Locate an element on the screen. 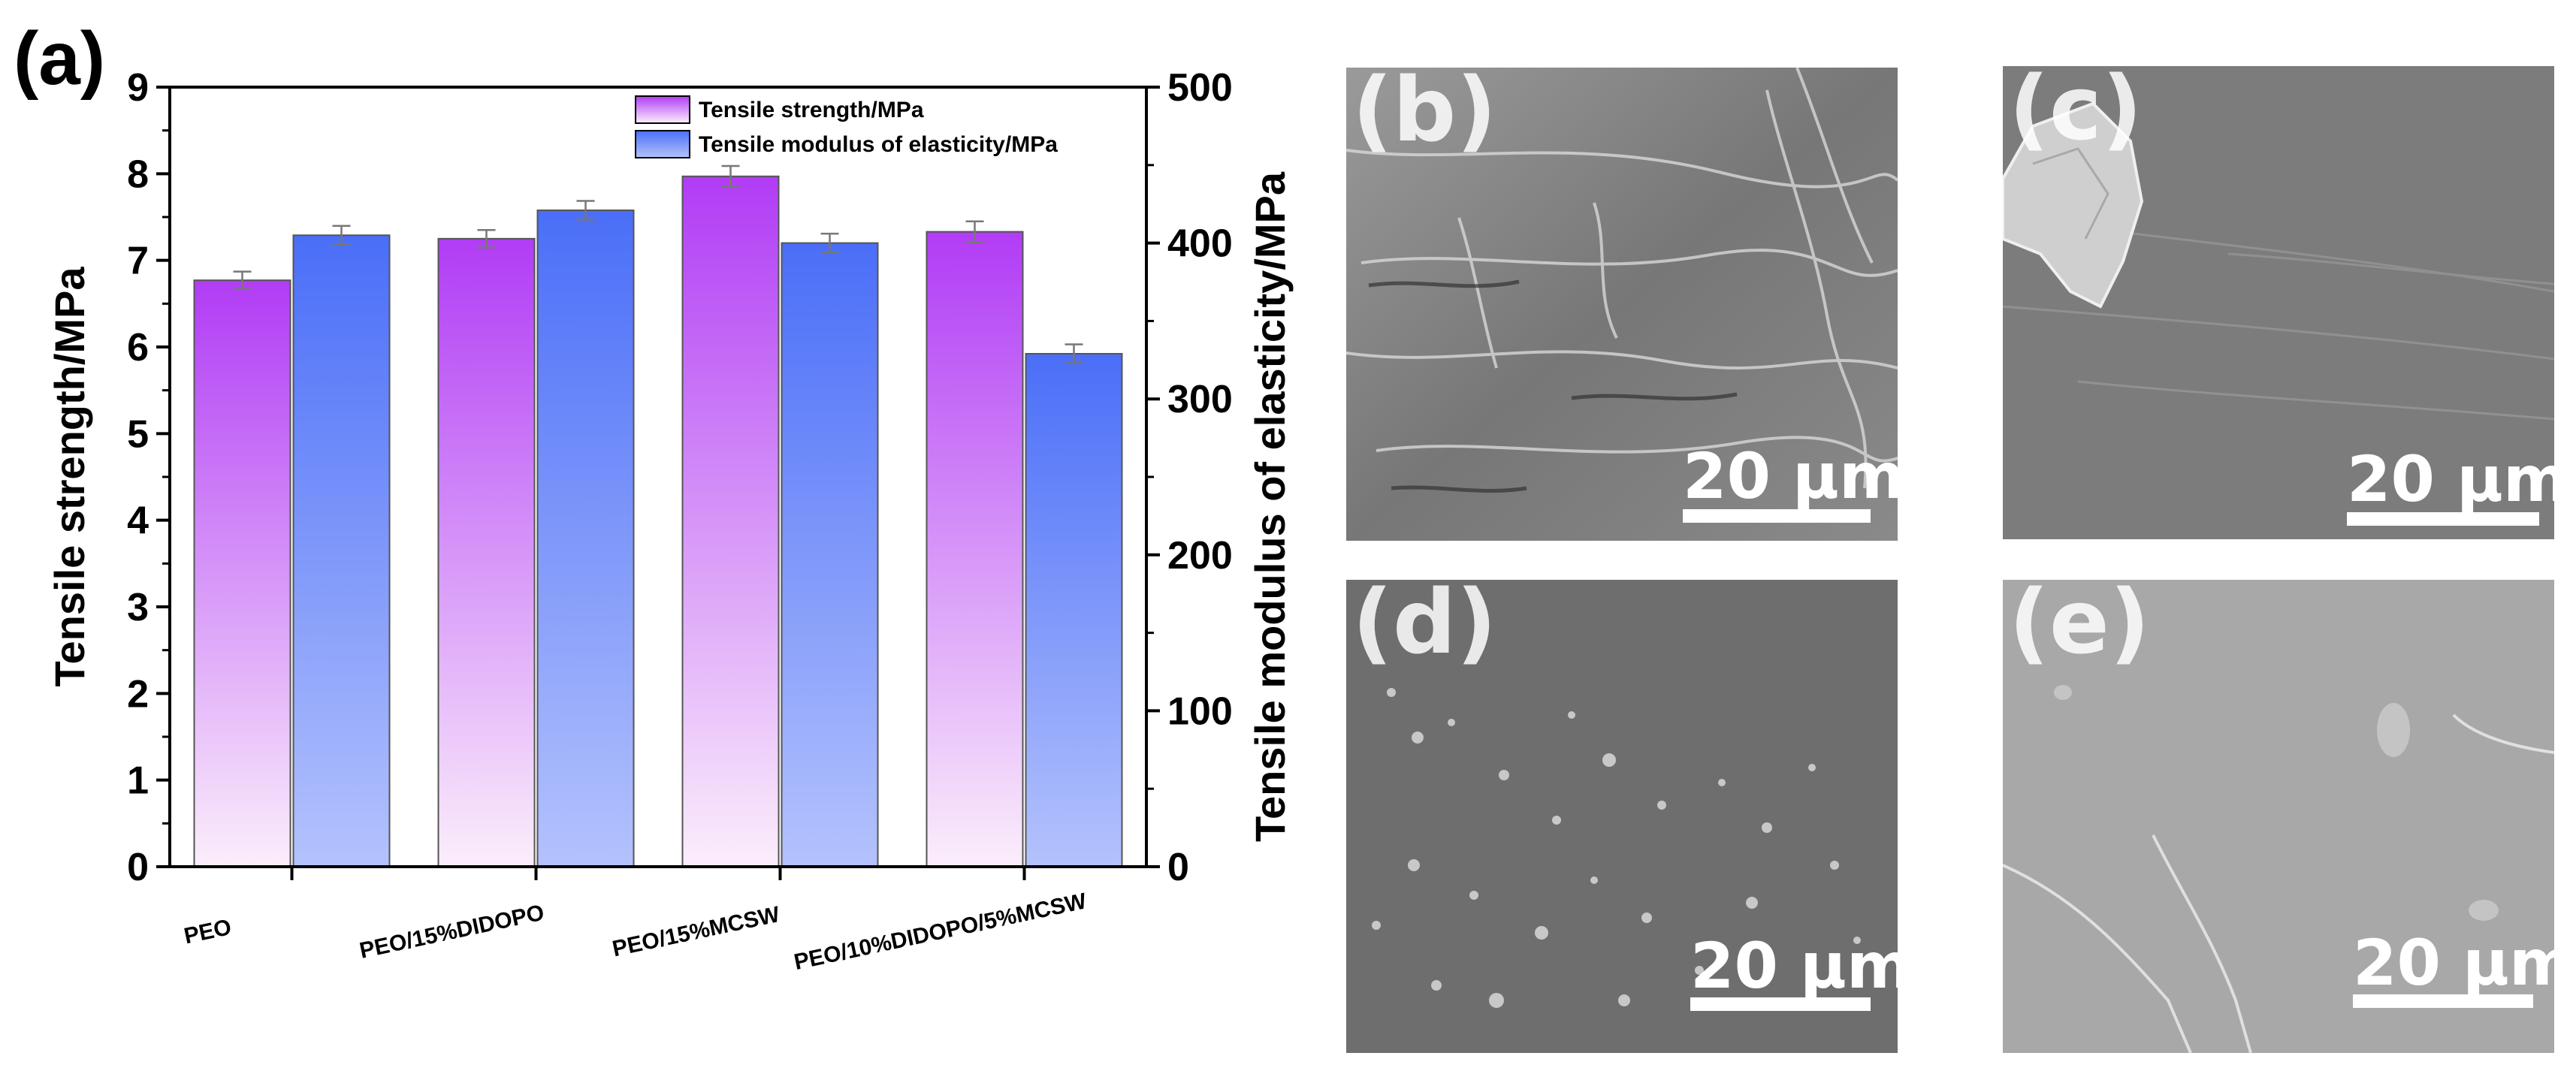 This screenshot has height=1083, width=2576. scale-label-e: 20 μm is located at coordinates (2453, 963).